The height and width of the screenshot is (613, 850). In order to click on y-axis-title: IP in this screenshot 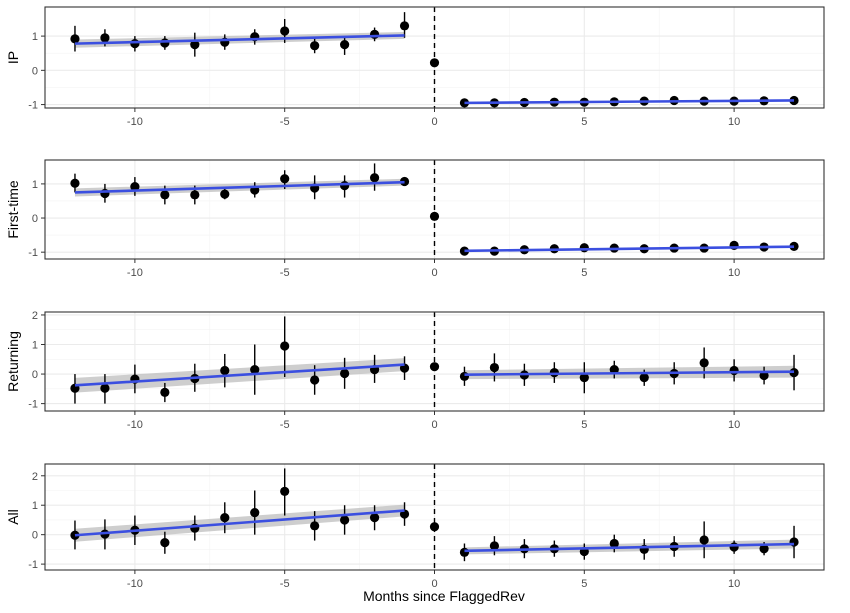, I will do `click(13, 57)`.